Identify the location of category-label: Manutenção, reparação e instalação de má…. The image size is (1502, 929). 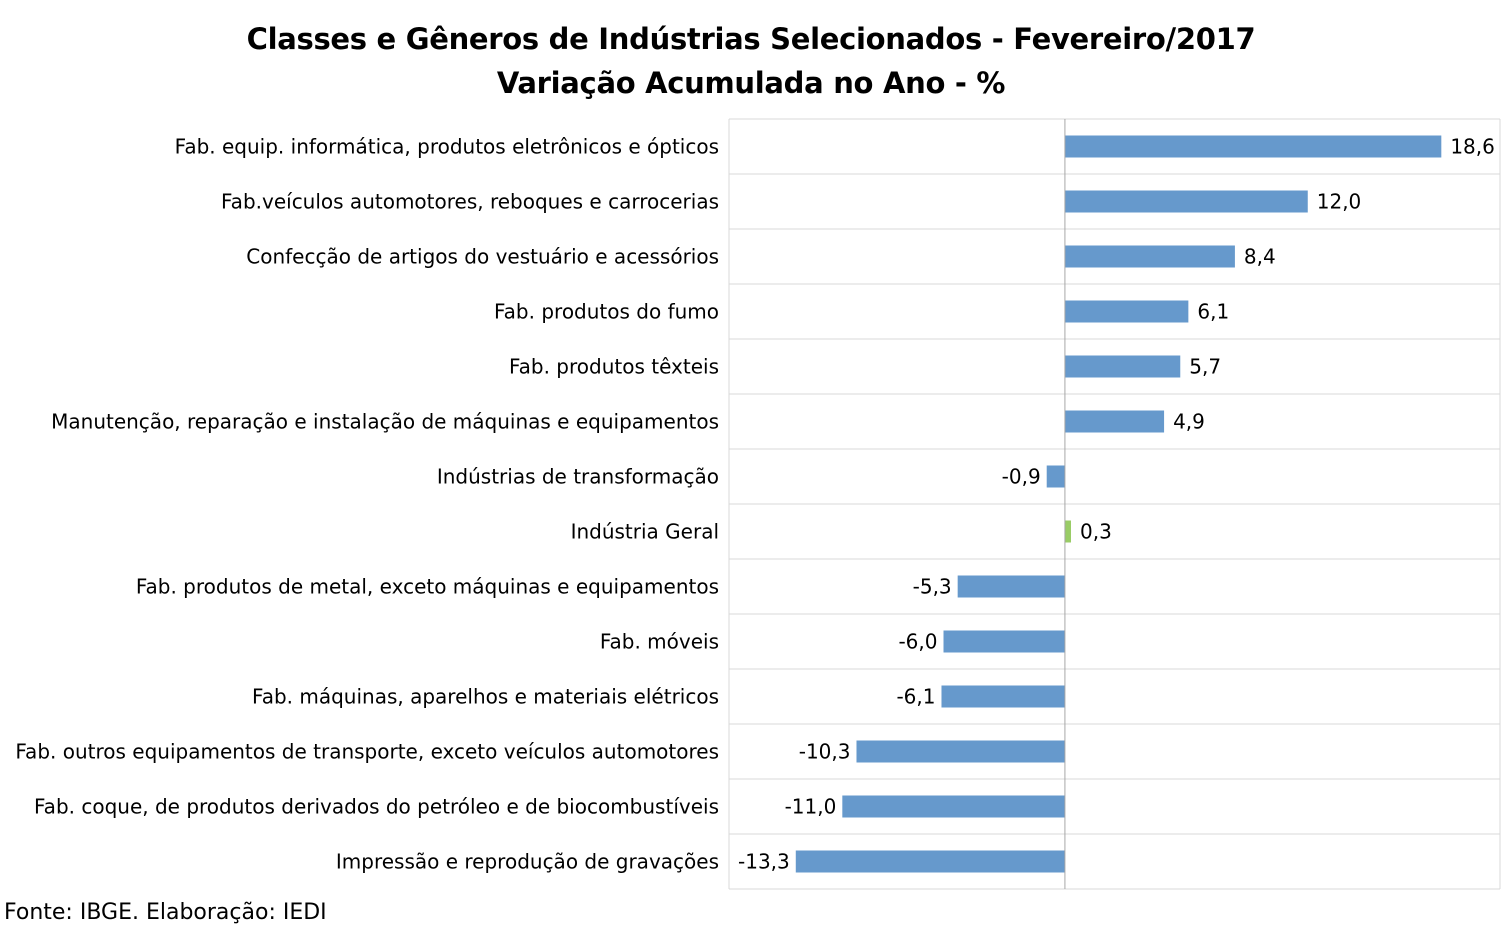
(385, 422).